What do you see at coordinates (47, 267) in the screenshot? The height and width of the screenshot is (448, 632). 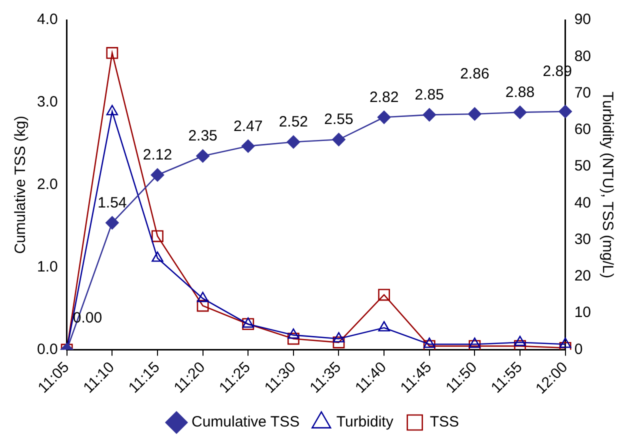 I see `y-tick-label: 1.0` at bounding box center [47, 267].